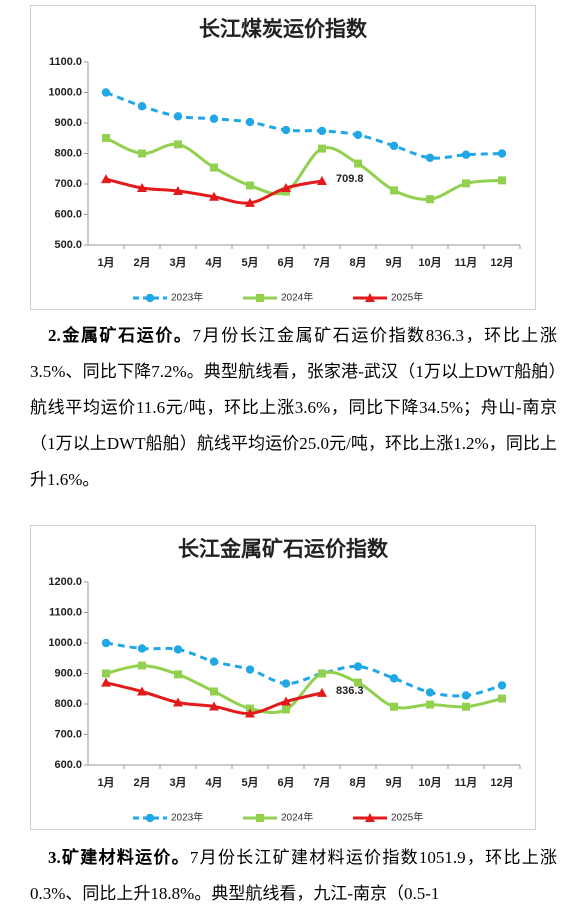  What do you see at coordinates (249, 262) in the screenshot?
I see `x-tick-label: 5月` at bounding box center [249, 262].